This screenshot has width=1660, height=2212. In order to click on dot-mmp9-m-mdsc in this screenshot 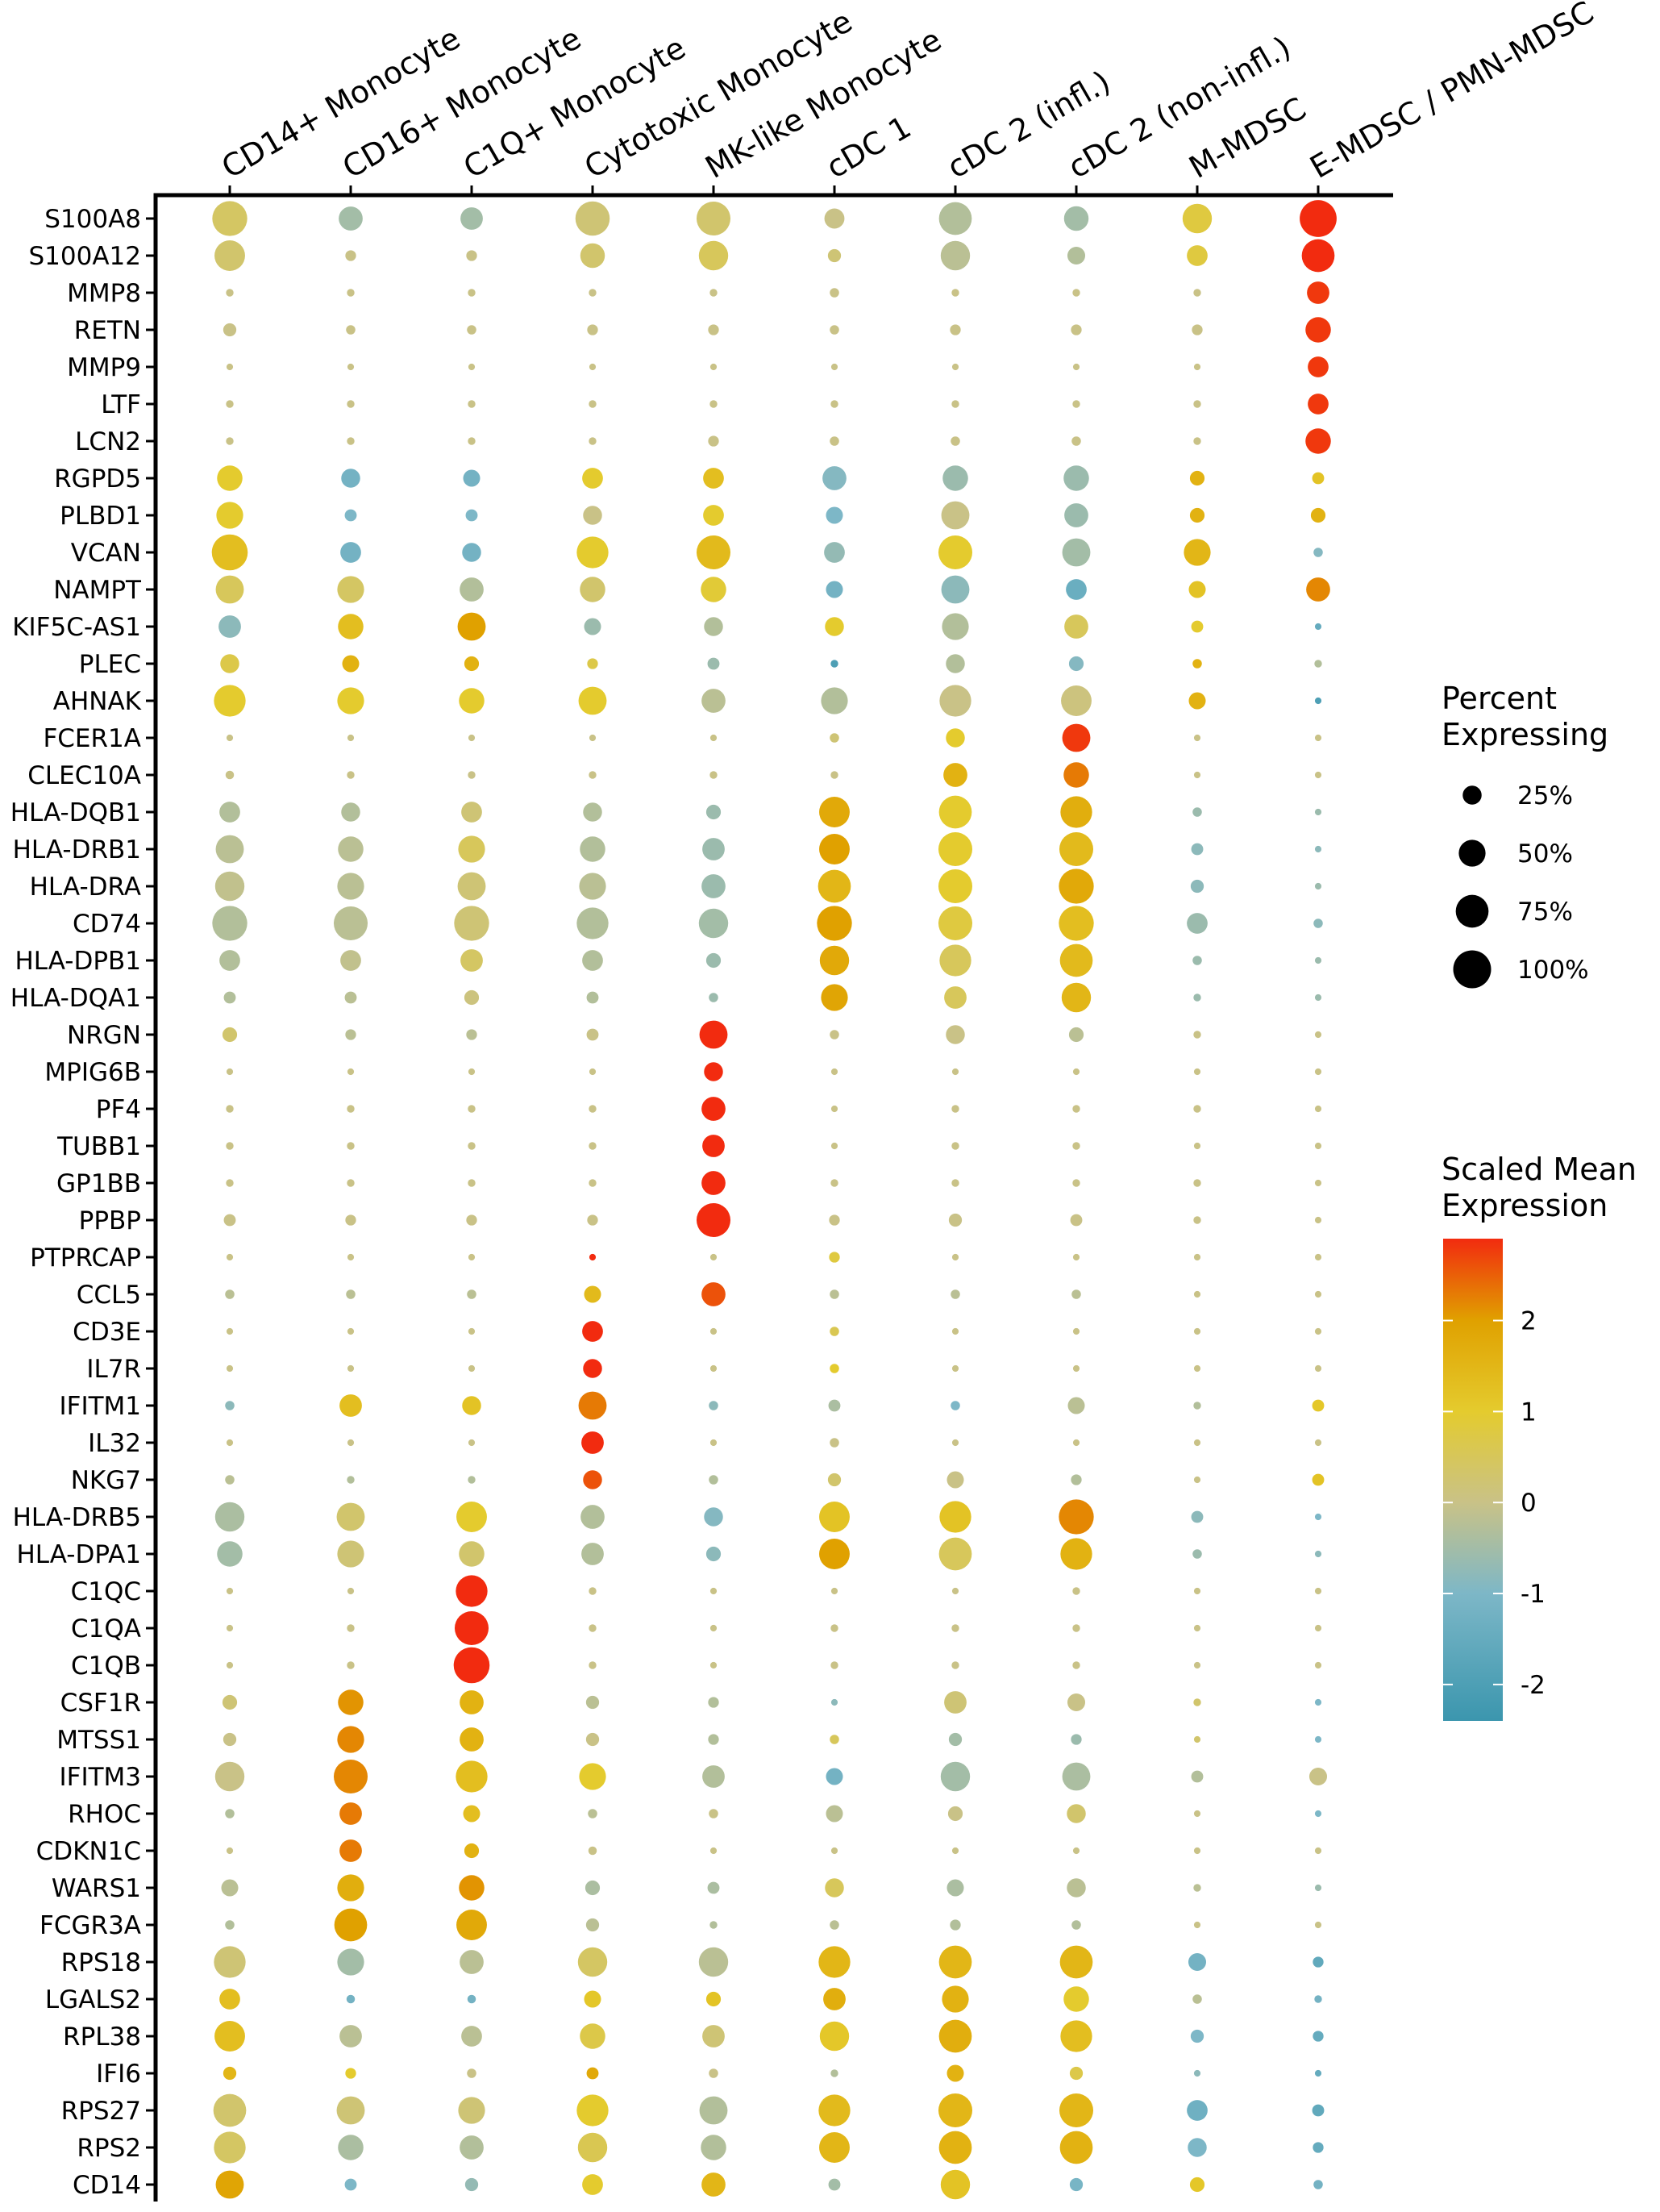, I will do `click(1197, 367)`.